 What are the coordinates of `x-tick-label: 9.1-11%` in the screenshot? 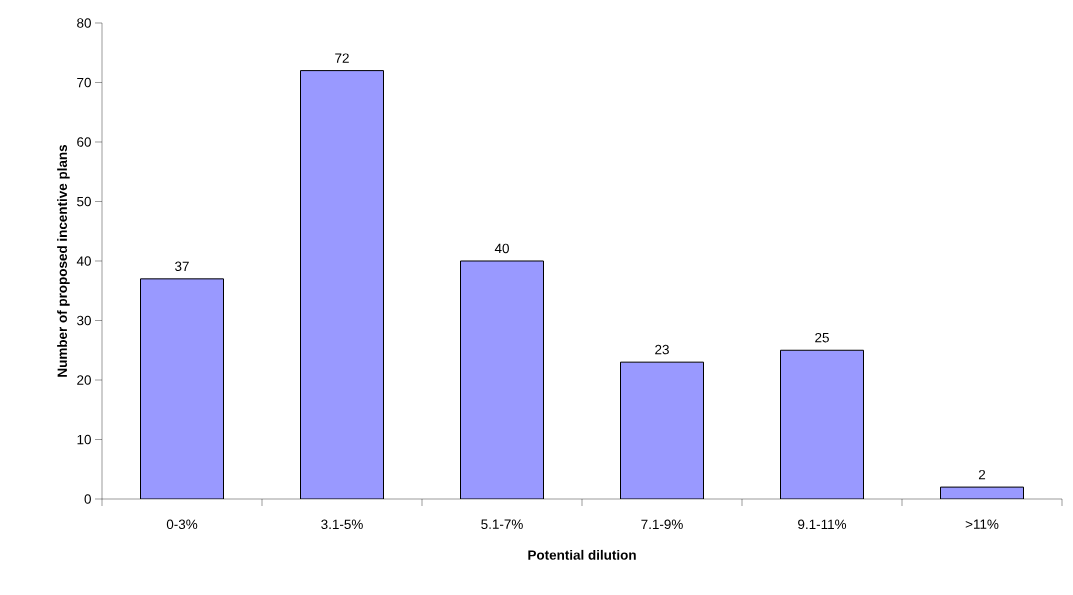 It's located at (822, 524).